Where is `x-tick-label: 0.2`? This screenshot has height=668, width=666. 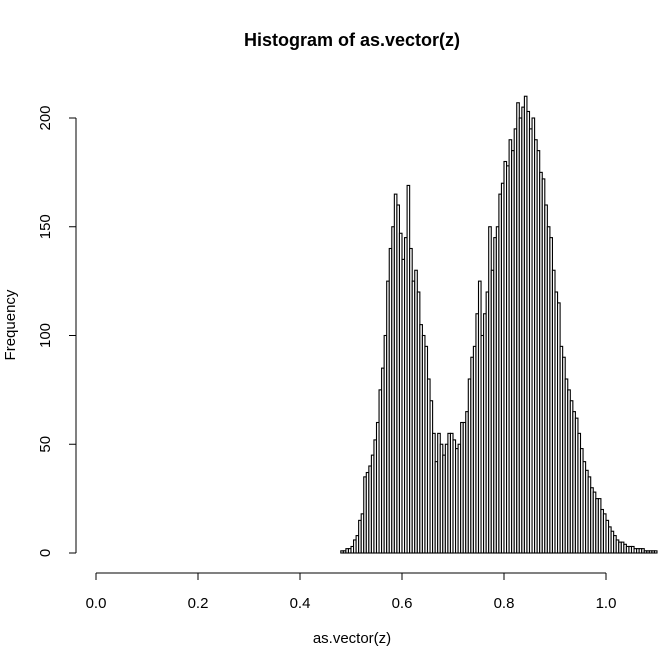
x-tick-label: 0.2 is located at coordinates (198, 603).